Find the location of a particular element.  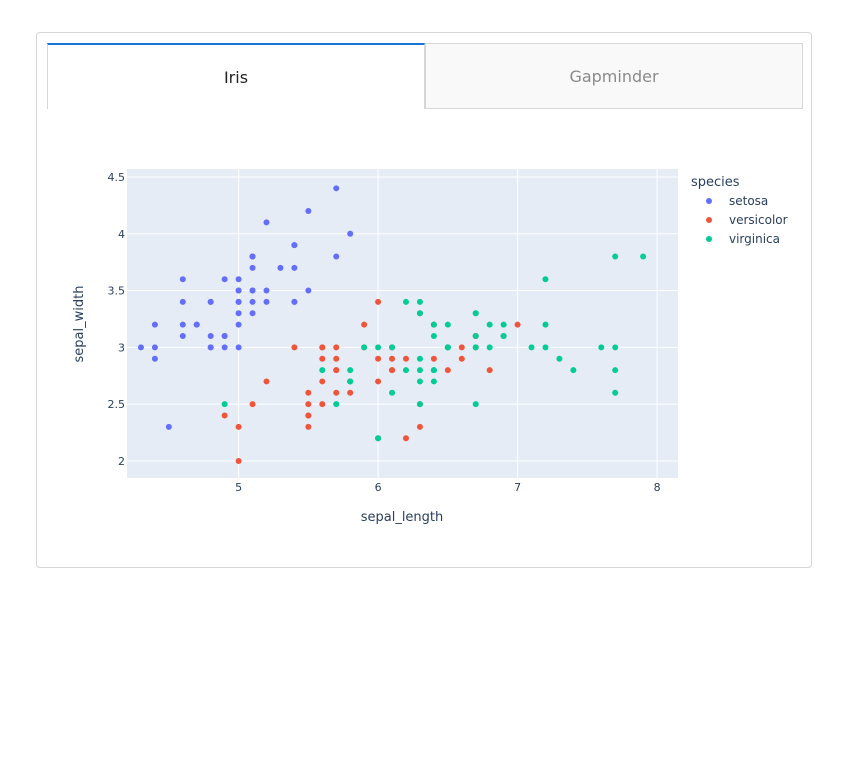

legend: setosa versicolor virginica is located at coordinates (747, 220).